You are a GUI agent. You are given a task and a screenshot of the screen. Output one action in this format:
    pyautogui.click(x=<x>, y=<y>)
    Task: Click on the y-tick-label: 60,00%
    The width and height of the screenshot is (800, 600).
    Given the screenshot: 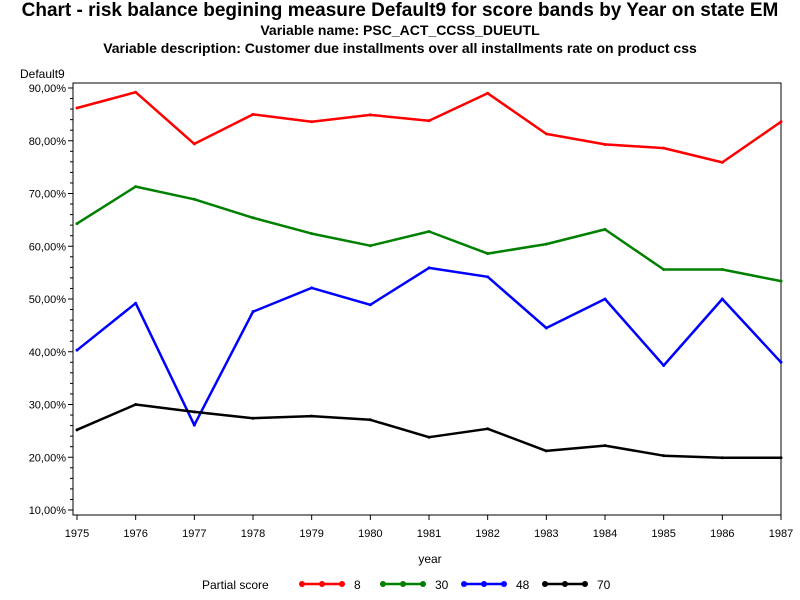 What is the action you would take?
    pyautogui.click(x=48, y=247)
    